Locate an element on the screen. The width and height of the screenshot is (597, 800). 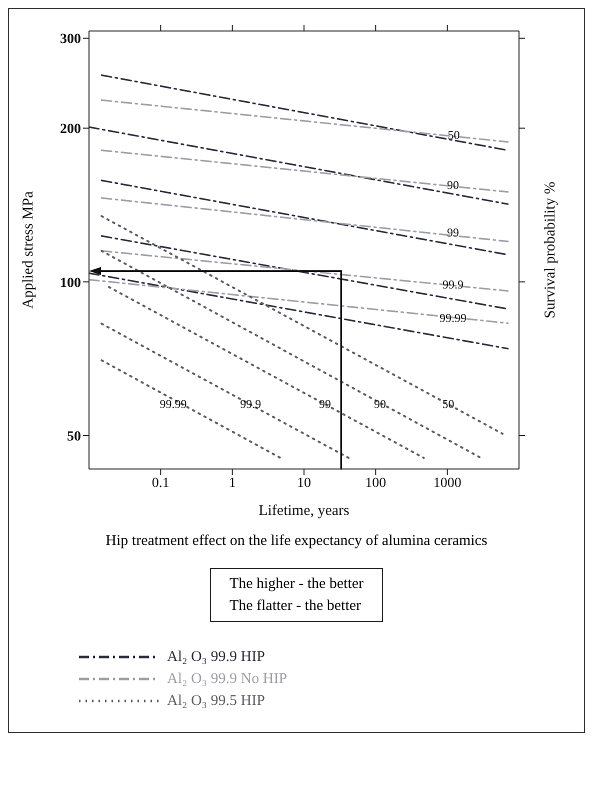
y-tick-label: 50 is located at coordinates (74, 437).